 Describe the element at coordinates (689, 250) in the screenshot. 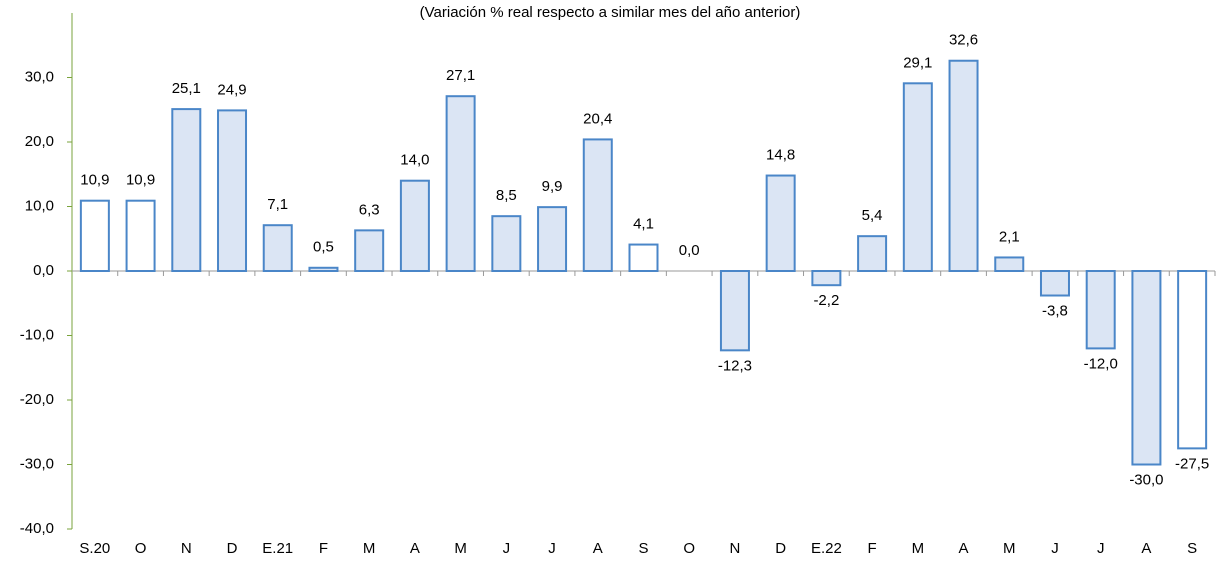

I see `value-label: 0,0` at that location.